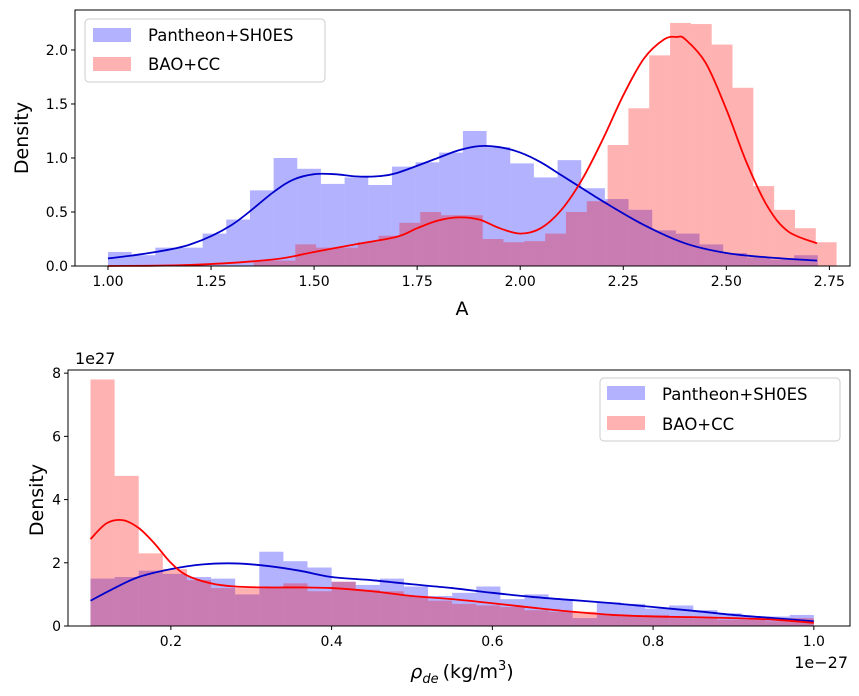 The height and width of the screenshot is (696, 859). I want to click on x-tick-label: 1.50, so click(314, 282).